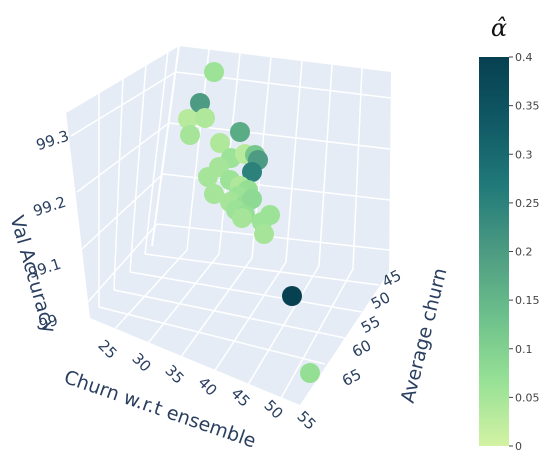 The image size is (547, 452). I want to click on colorbar-tick-label: 0.3, so click(524, 154).